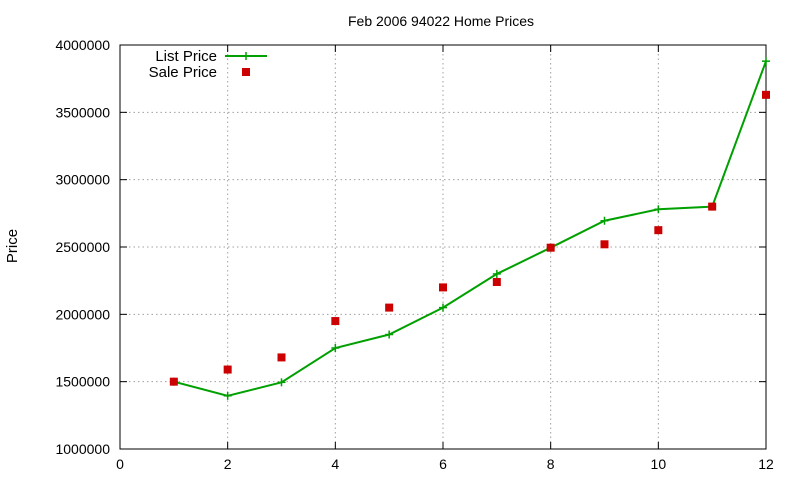 This screenshot has width=800, height=480. Describe the element at coordinates (183, 72) in the screenshot. I see `legend-label: Sale Price` at that location.